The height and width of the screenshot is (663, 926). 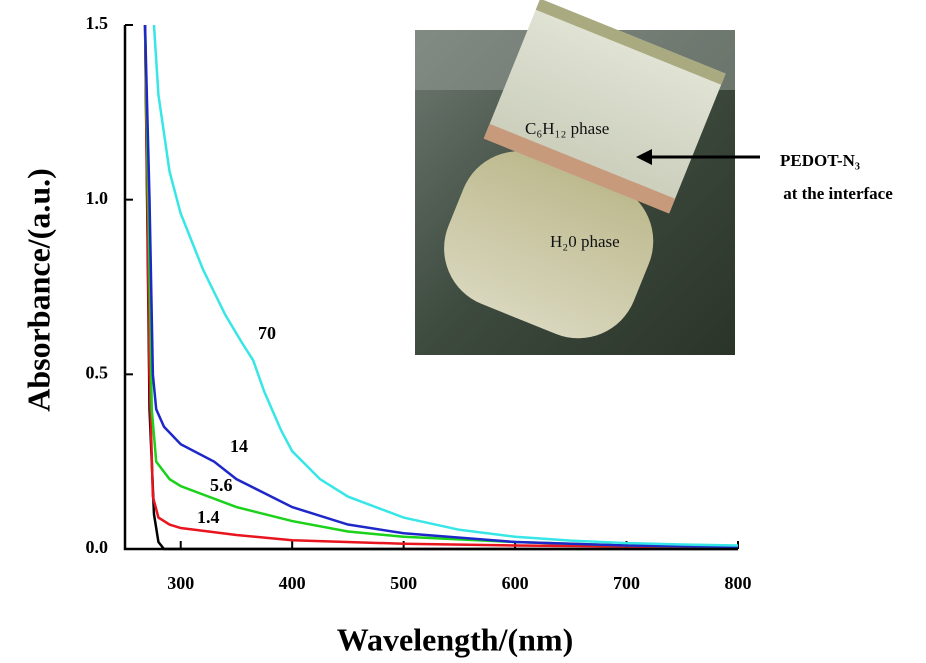 What do you see at coordinates (644, 157) in the screenshot?
I see `arrow-head` at bounding box center [644, 157].